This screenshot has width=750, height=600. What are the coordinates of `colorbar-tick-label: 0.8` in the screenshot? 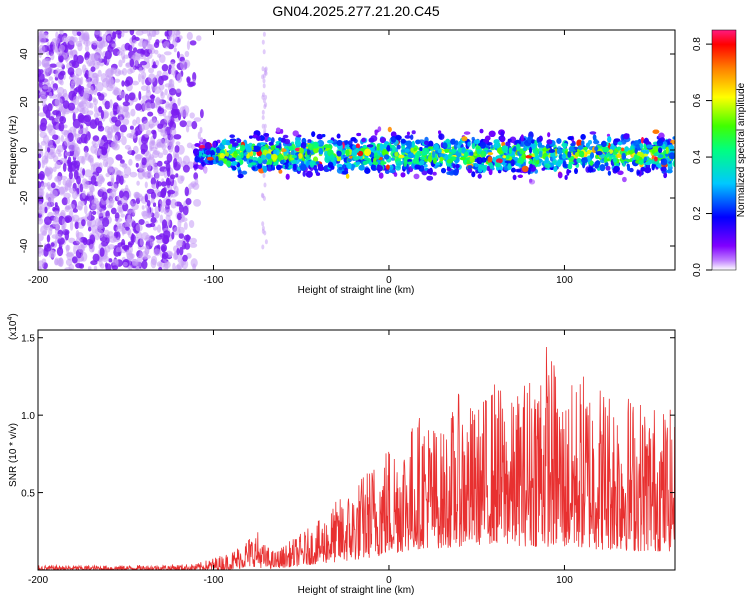 It's located at (697, 44).